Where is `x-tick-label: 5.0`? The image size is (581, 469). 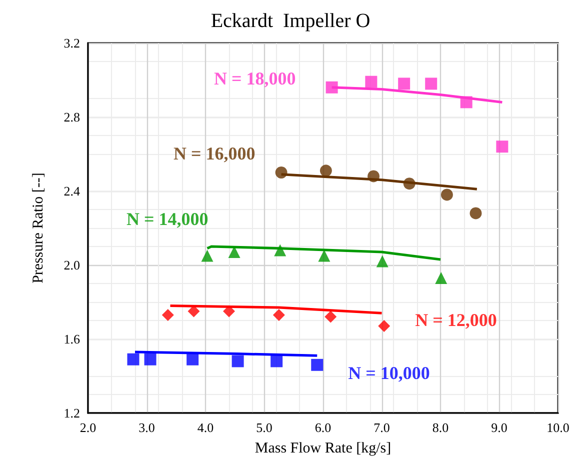 x-tick-label: 5.0 is located at coordinates (264, 427).